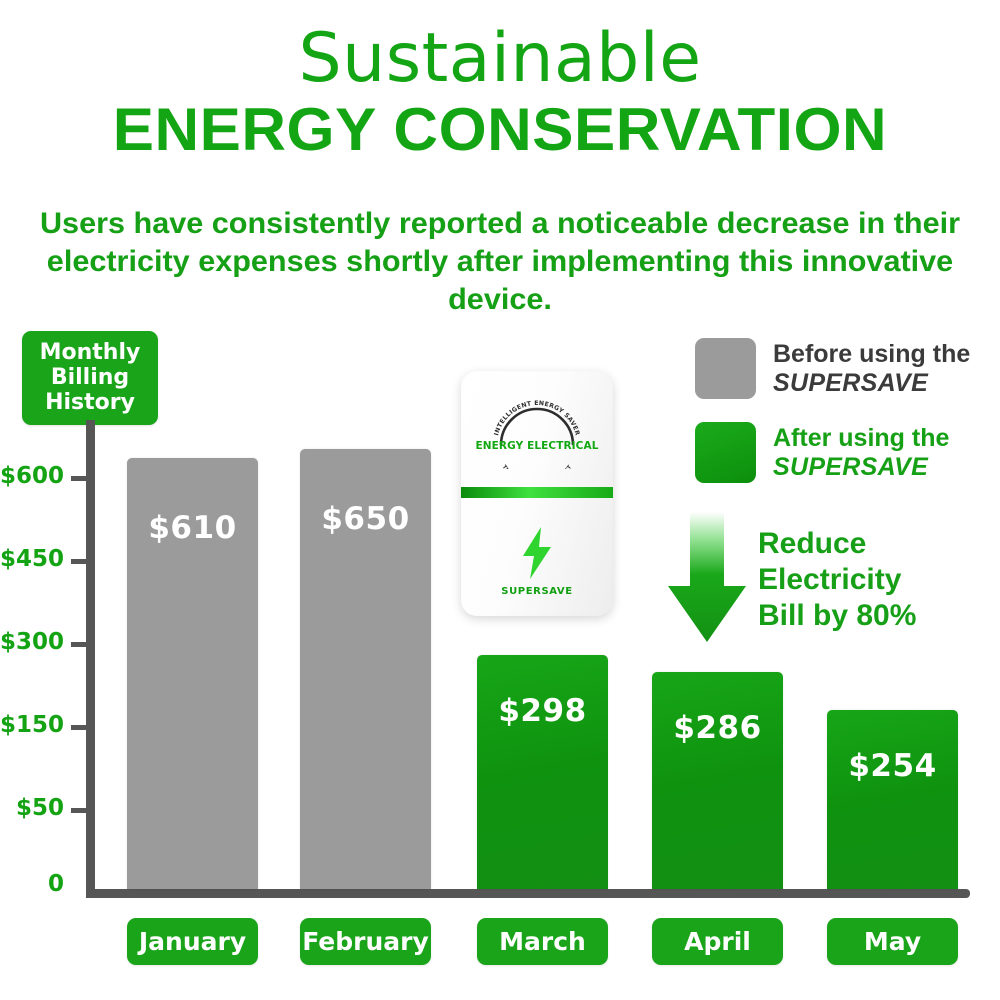 This screenshot has height=1000, width=1000. What do you see at coordinates (717, 941) in the screenshot?
I see `month-chip-april: April` at bounding box center [717, 941].